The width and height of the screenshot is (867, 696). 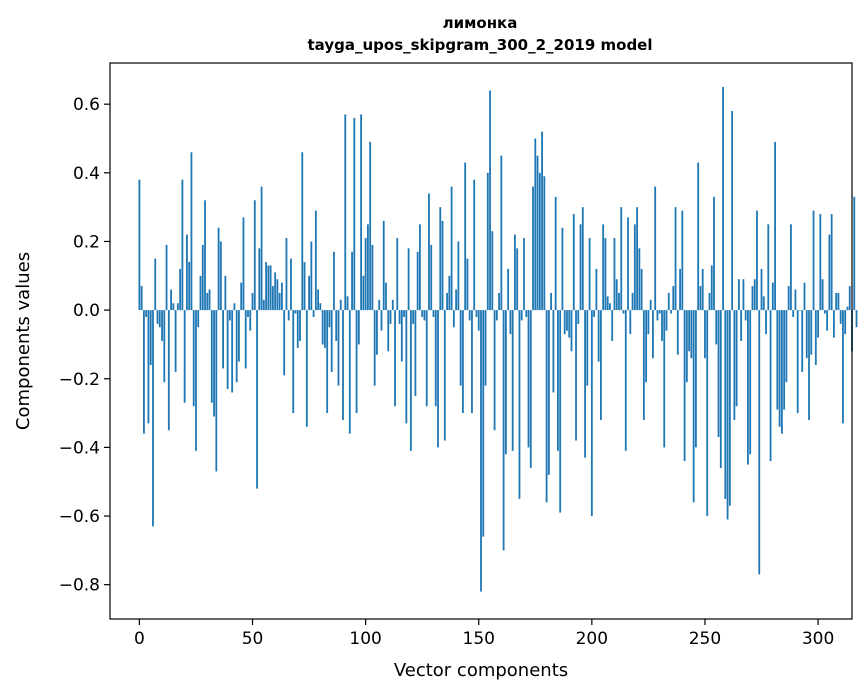 What do you see at coordinates (481, 670) in the screenshot?
I see `x-axis-label: Vector components` at bounding box center [481, 670].